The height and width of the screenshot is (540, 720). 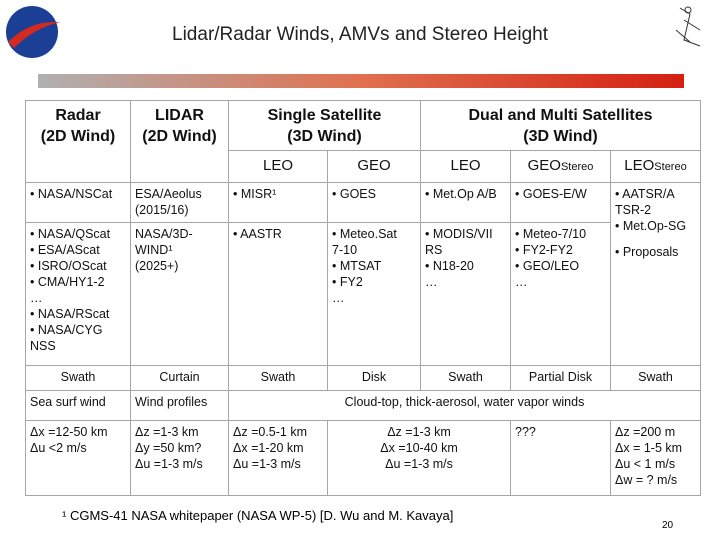 I want to click on table-cell: Δz =1-3 km Δx =10-40 km Δu =1-3 m/s, so click(x=419, y=458).